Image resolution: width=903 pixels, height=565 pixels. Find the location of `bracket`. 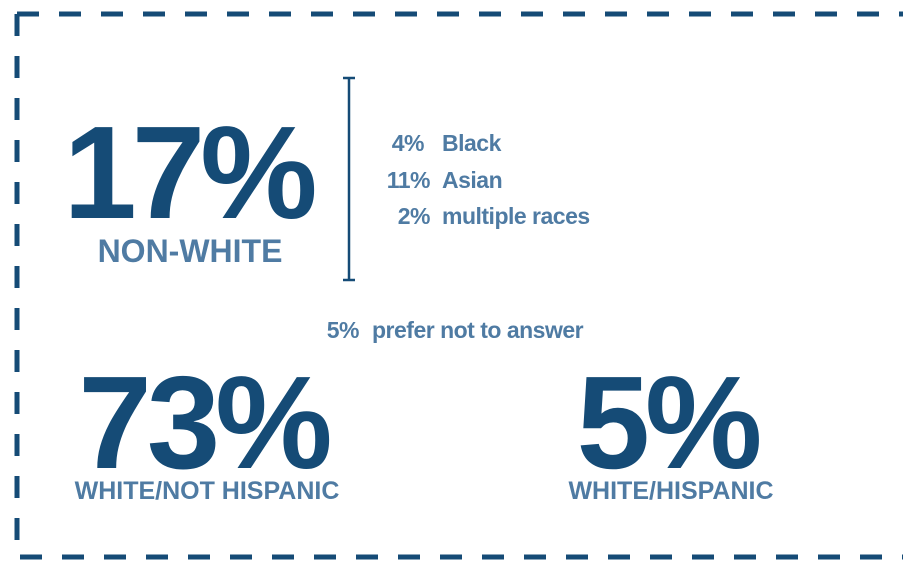

bracket is located at coordinates (349, 179).